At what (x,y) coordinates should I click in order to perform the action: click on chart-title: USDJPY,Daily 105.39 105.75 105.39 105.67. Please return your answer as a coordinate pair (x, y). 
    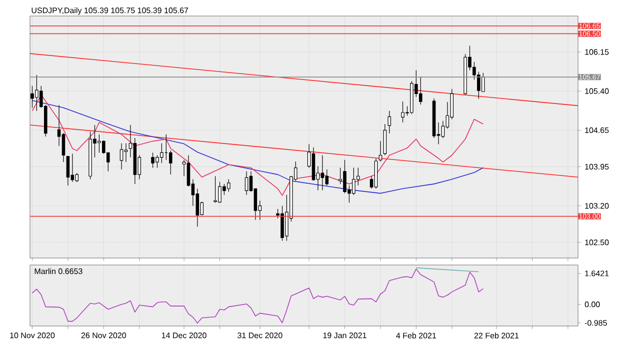
    Looking at the image, I should click on (110, 11).